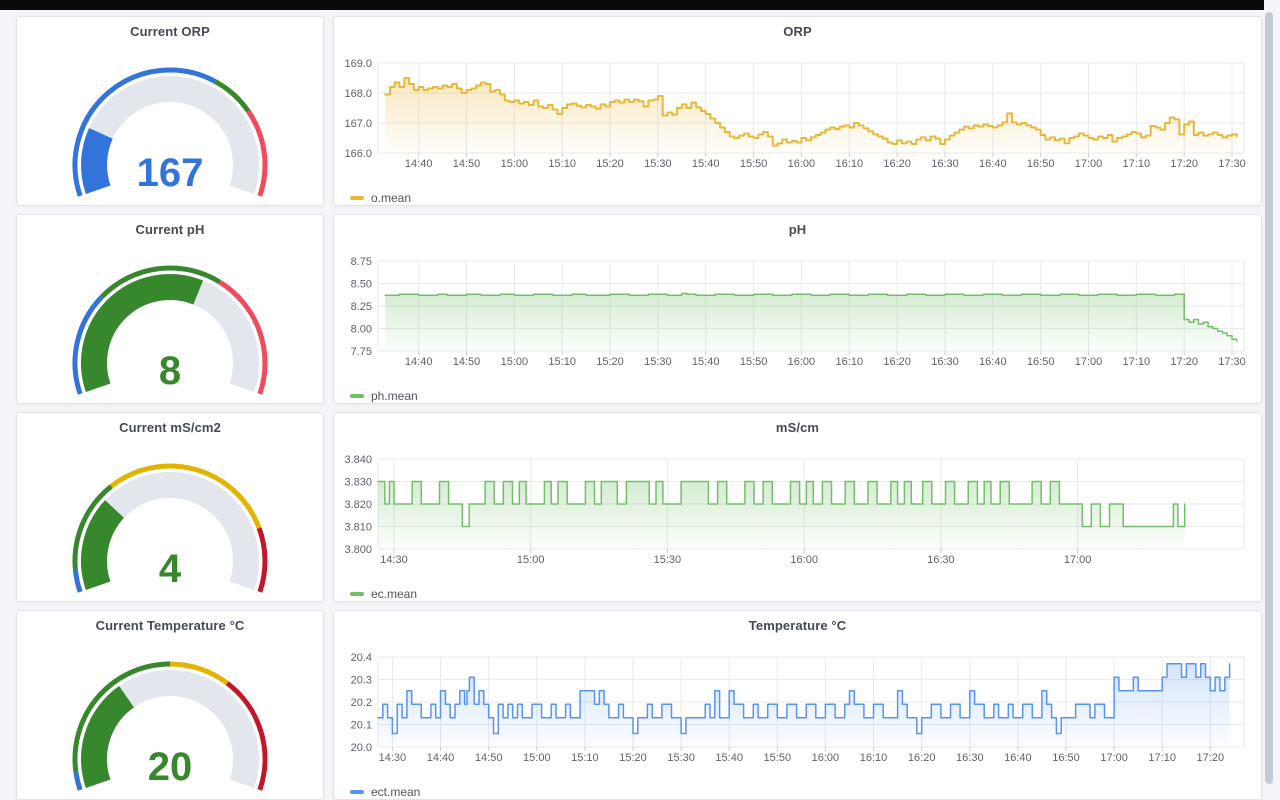 The image size is (1280, 800). I want to click on y-axis-label: 168.0, so click(358, 94).